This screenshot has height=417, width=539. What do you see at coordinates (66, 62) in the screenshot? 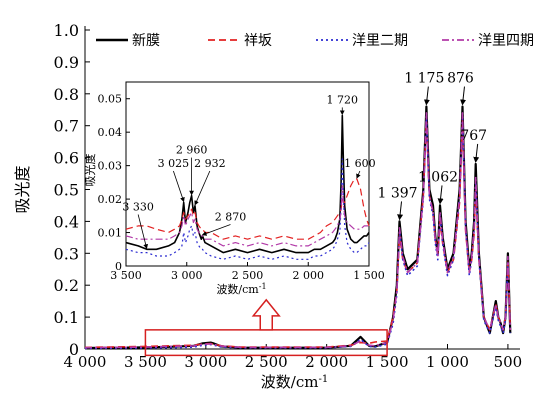
I see `main-y-tick-label: 0.9` at bounding box center [66, 62].